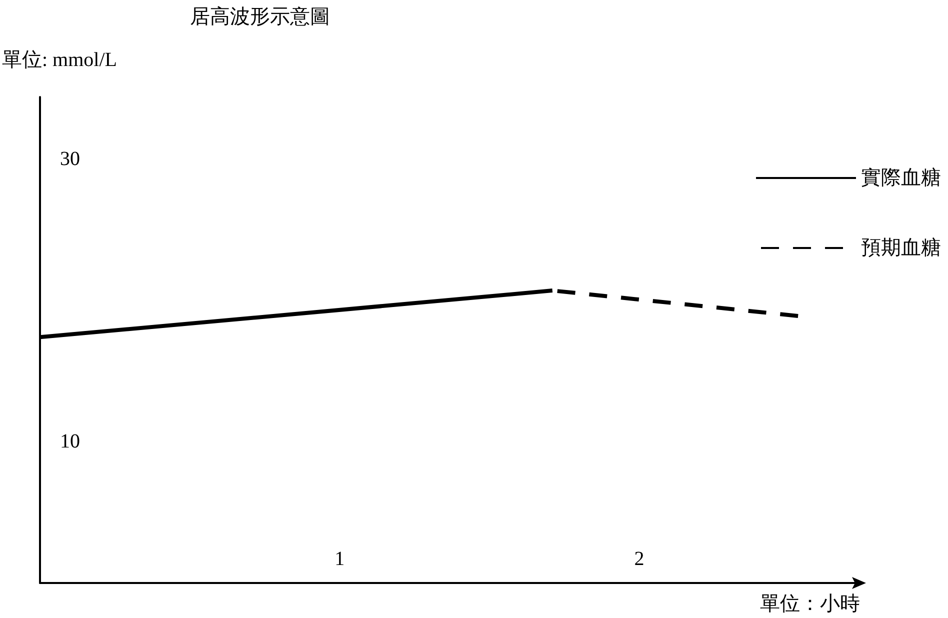 The image size is (948, 618). What do you see at coordinates (70, 159) in the screenshot?
I see `y-tick-label: 30` at bounding box center [70, 159].